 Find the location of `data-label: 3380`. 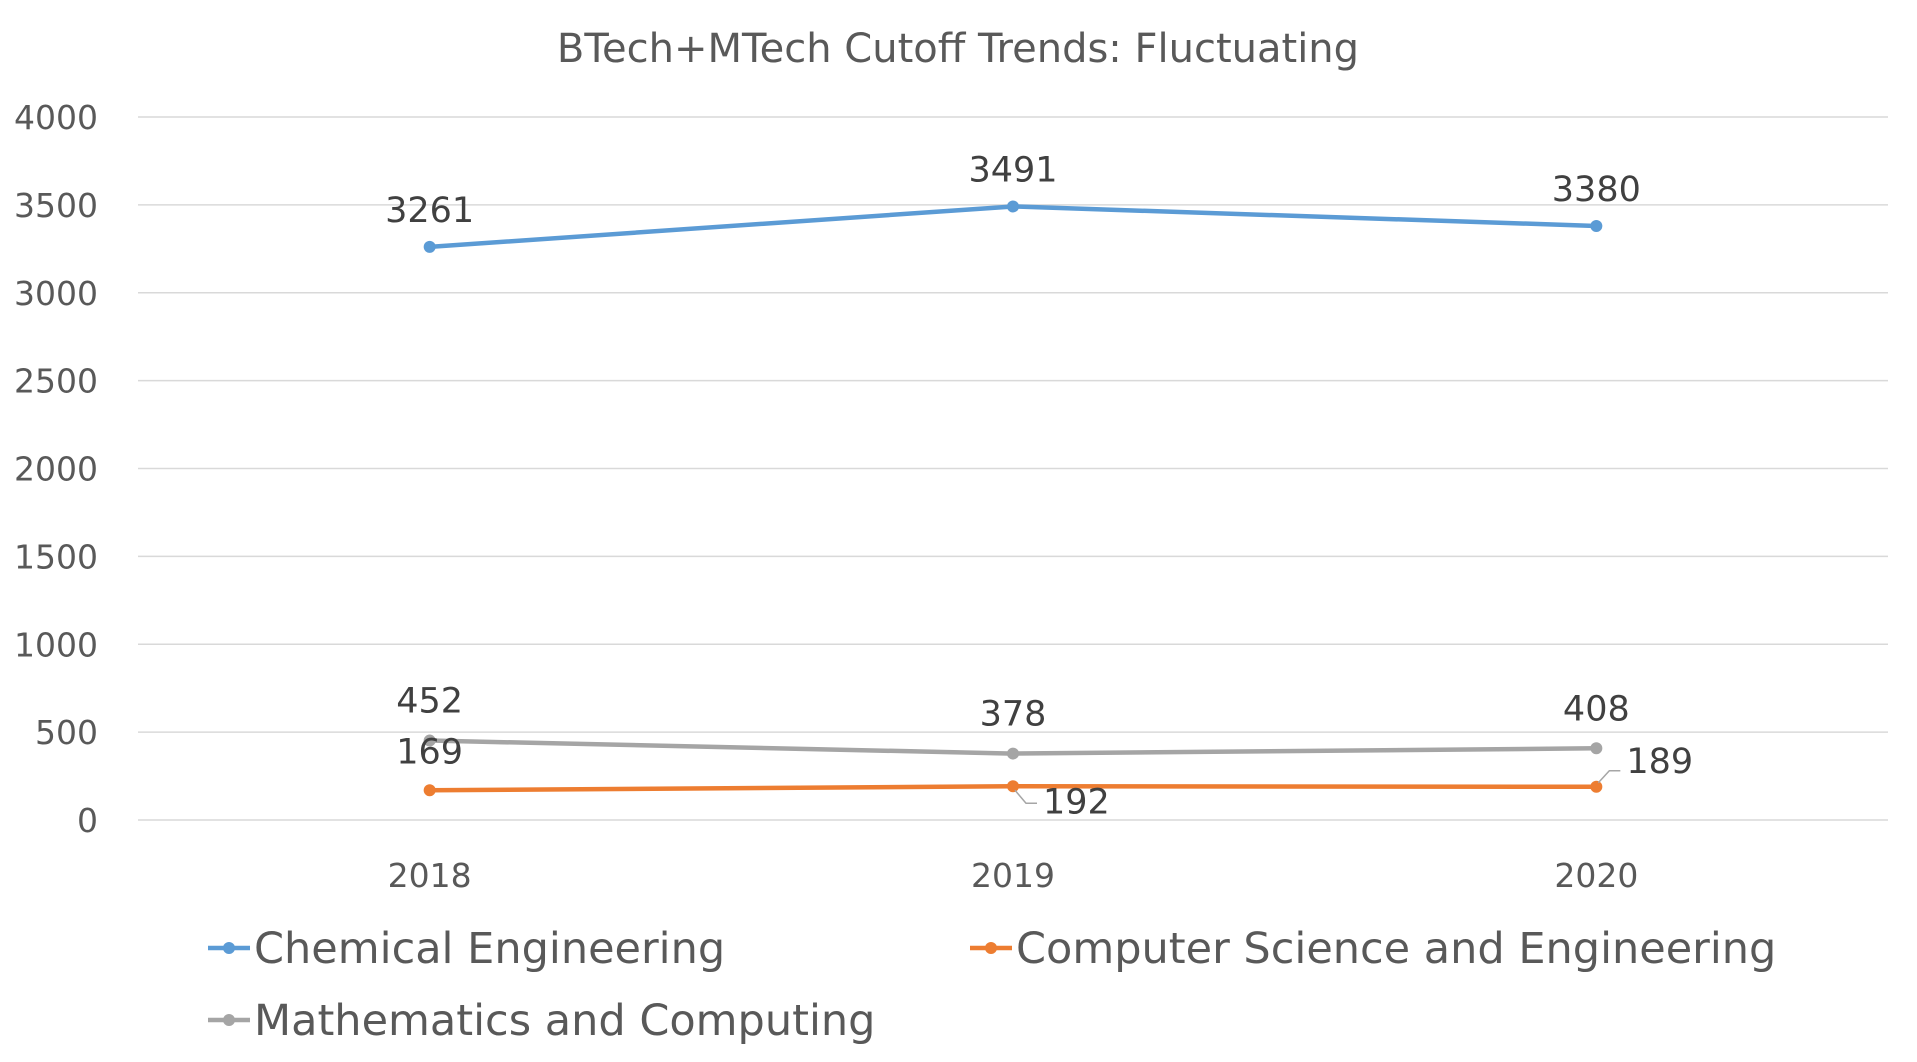

data-label: 3380 is located at coordinates (1596, 190).